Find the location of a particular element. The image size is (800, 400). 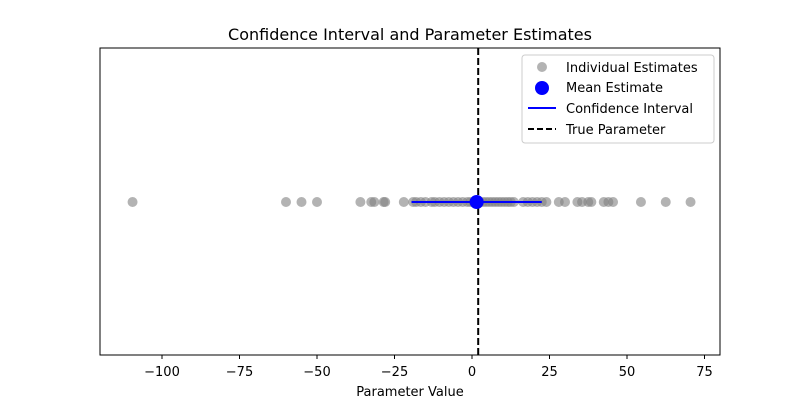

legend-label-individual-estimates: Individual Estimates is located at coordinates (632, 68).